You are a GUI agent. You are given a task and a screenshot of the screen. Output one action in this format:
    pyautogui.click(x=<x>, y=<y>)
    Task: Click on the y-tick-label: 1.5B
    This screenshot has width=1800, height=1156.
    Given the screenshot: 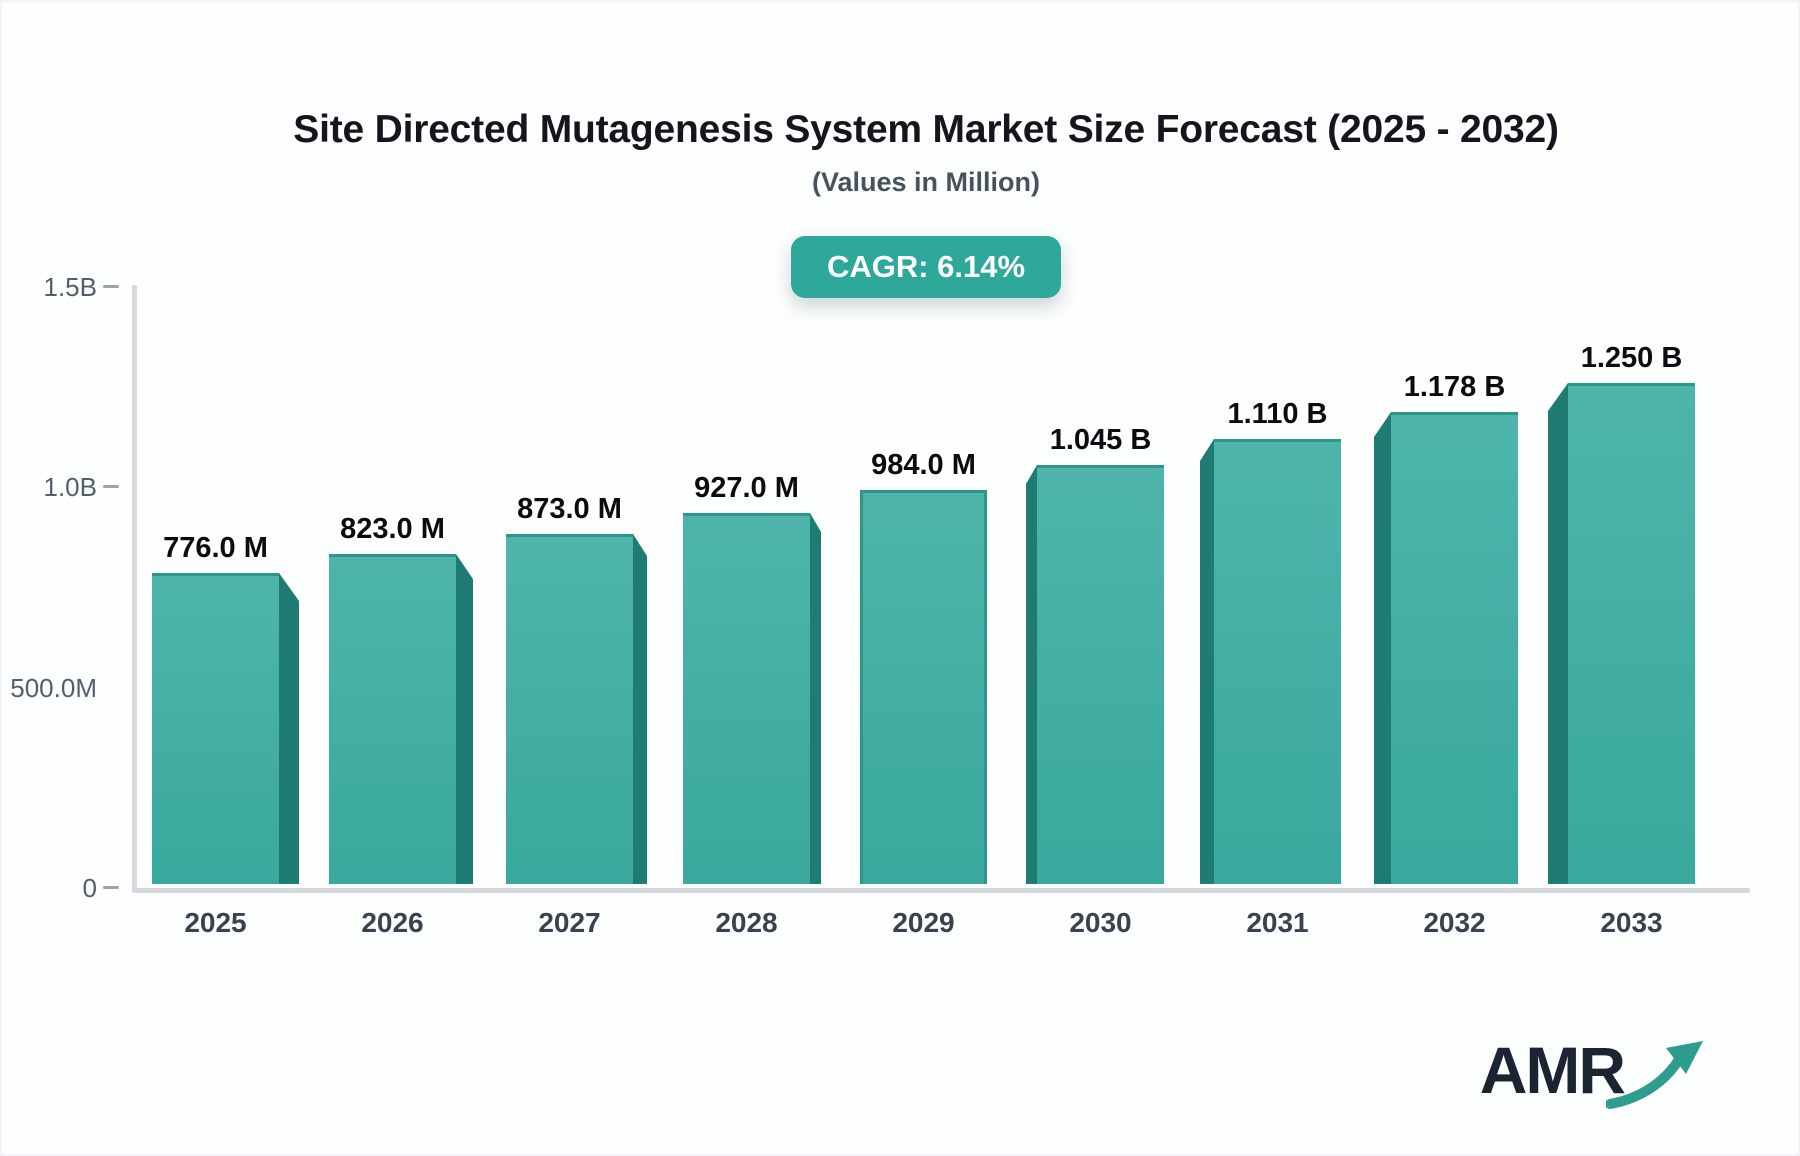 What is the action you would take?
    pyautogui.click(x=70, y=287)
    